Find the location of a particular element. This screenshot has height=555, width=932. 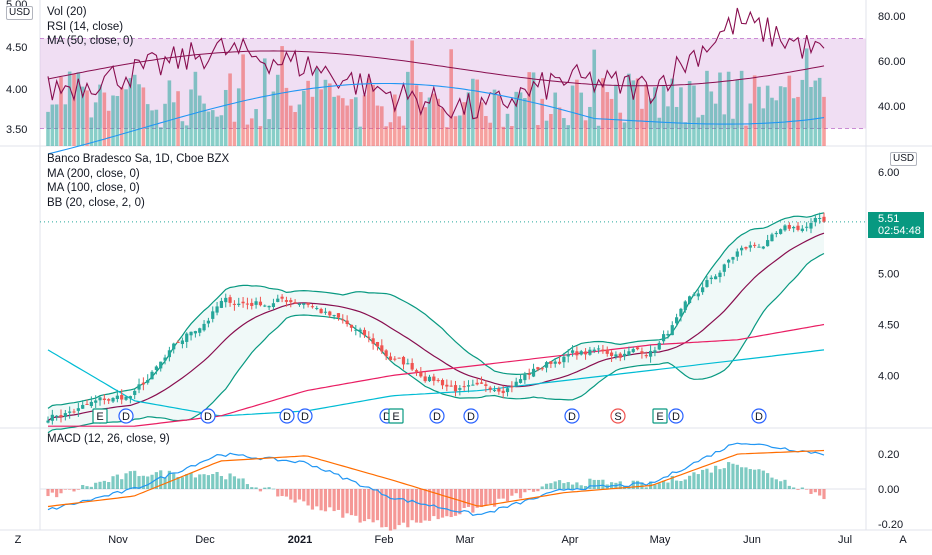

event-marker-label: D is located at coordinates (572, 417).